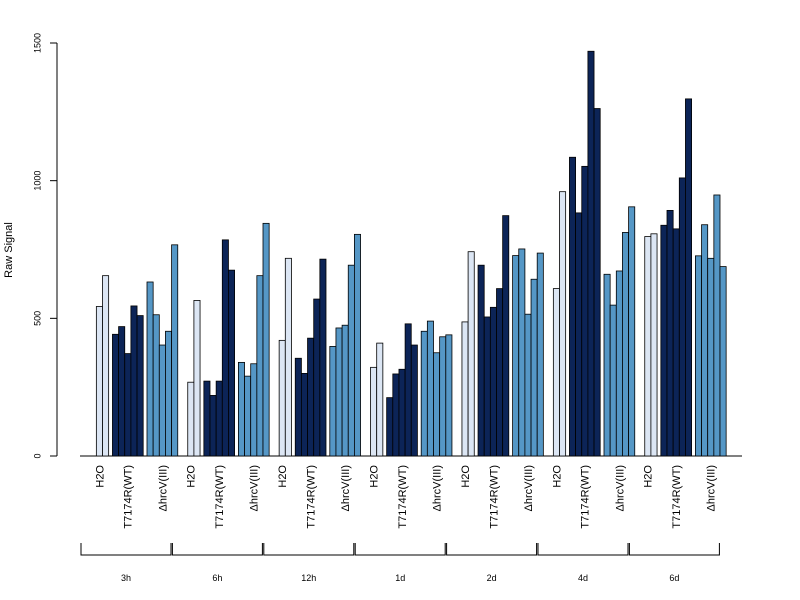 The height and width of the screenshot is (600, 800). I want to click on time-brackets: 3h 6h 12h 1d 2d 4d 6d, so click(400, 563).